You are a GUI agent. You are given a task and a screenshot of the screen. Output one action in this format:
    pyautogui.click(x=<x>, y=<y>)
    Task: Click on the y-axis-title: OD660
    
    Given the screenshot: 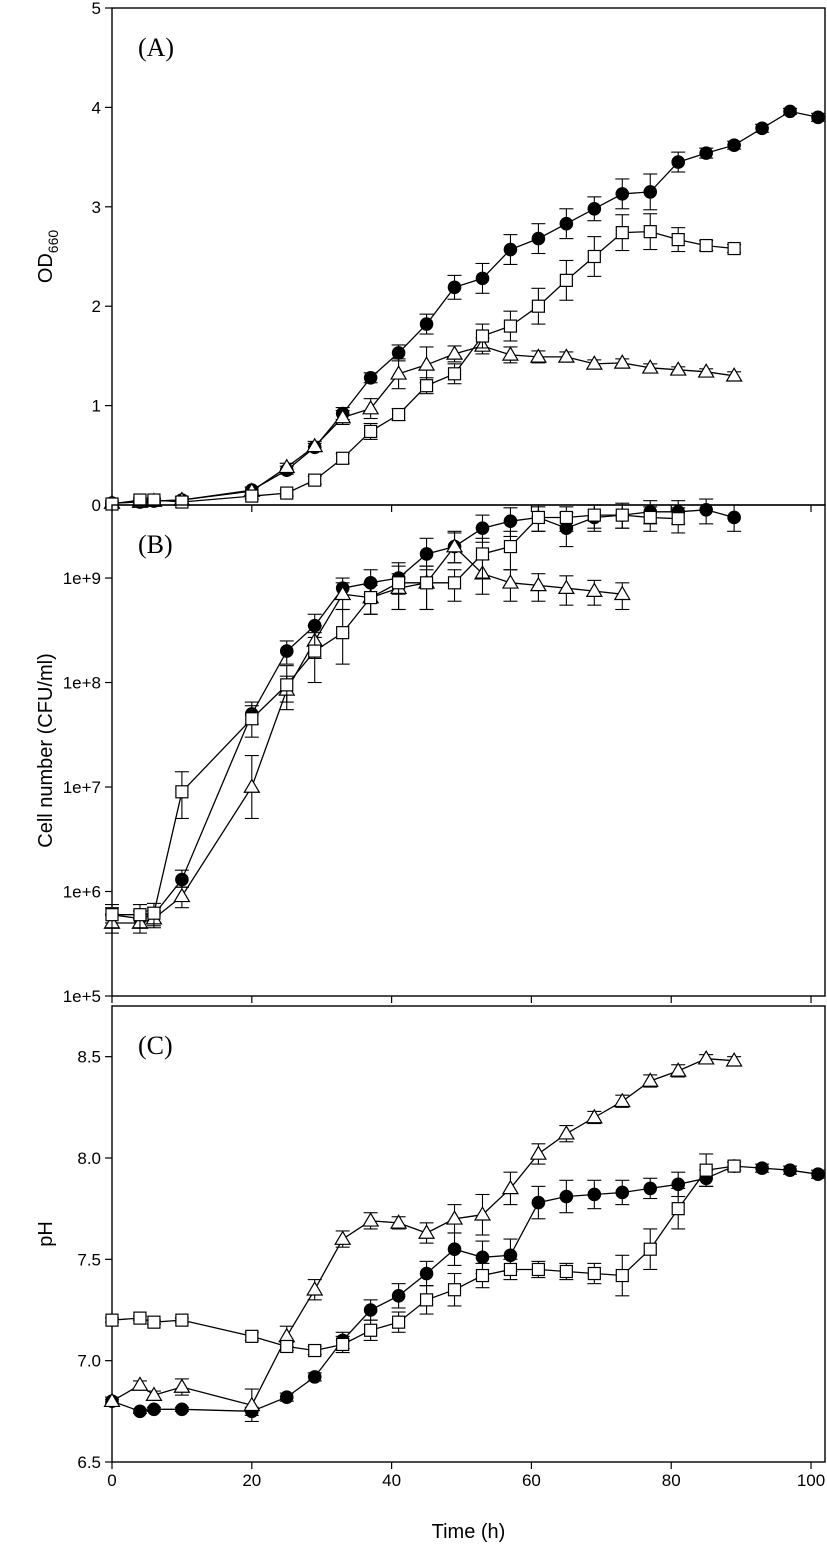 What is the action you would take?
    pyautogui.click(x=48, y=257)
    